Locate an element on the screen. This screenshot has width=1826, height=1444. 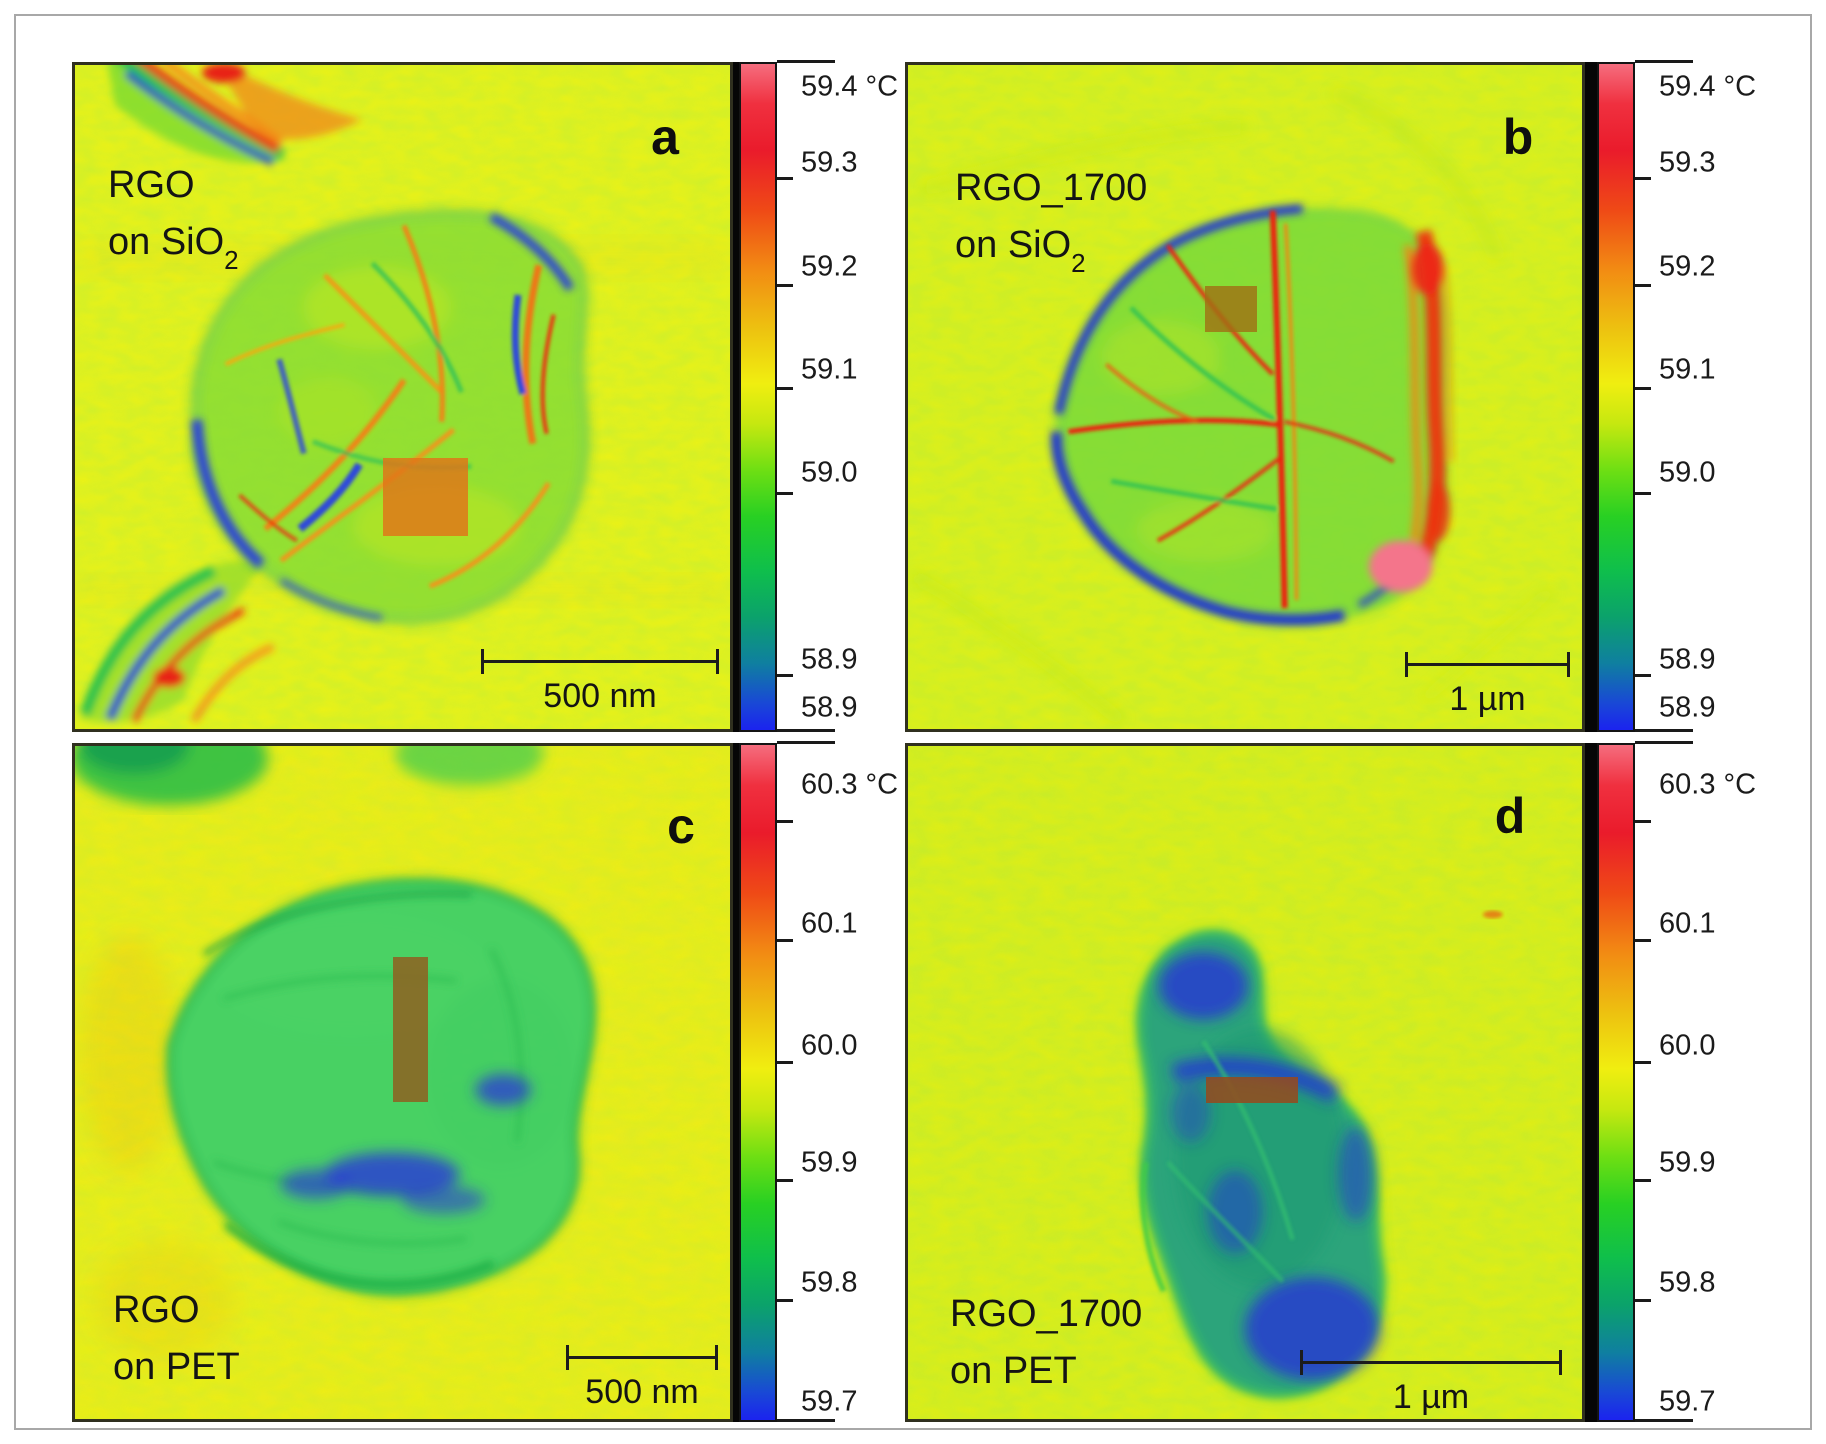
panel-b-sample-name: RGO_1700 is located at coordinates (1051, 188).